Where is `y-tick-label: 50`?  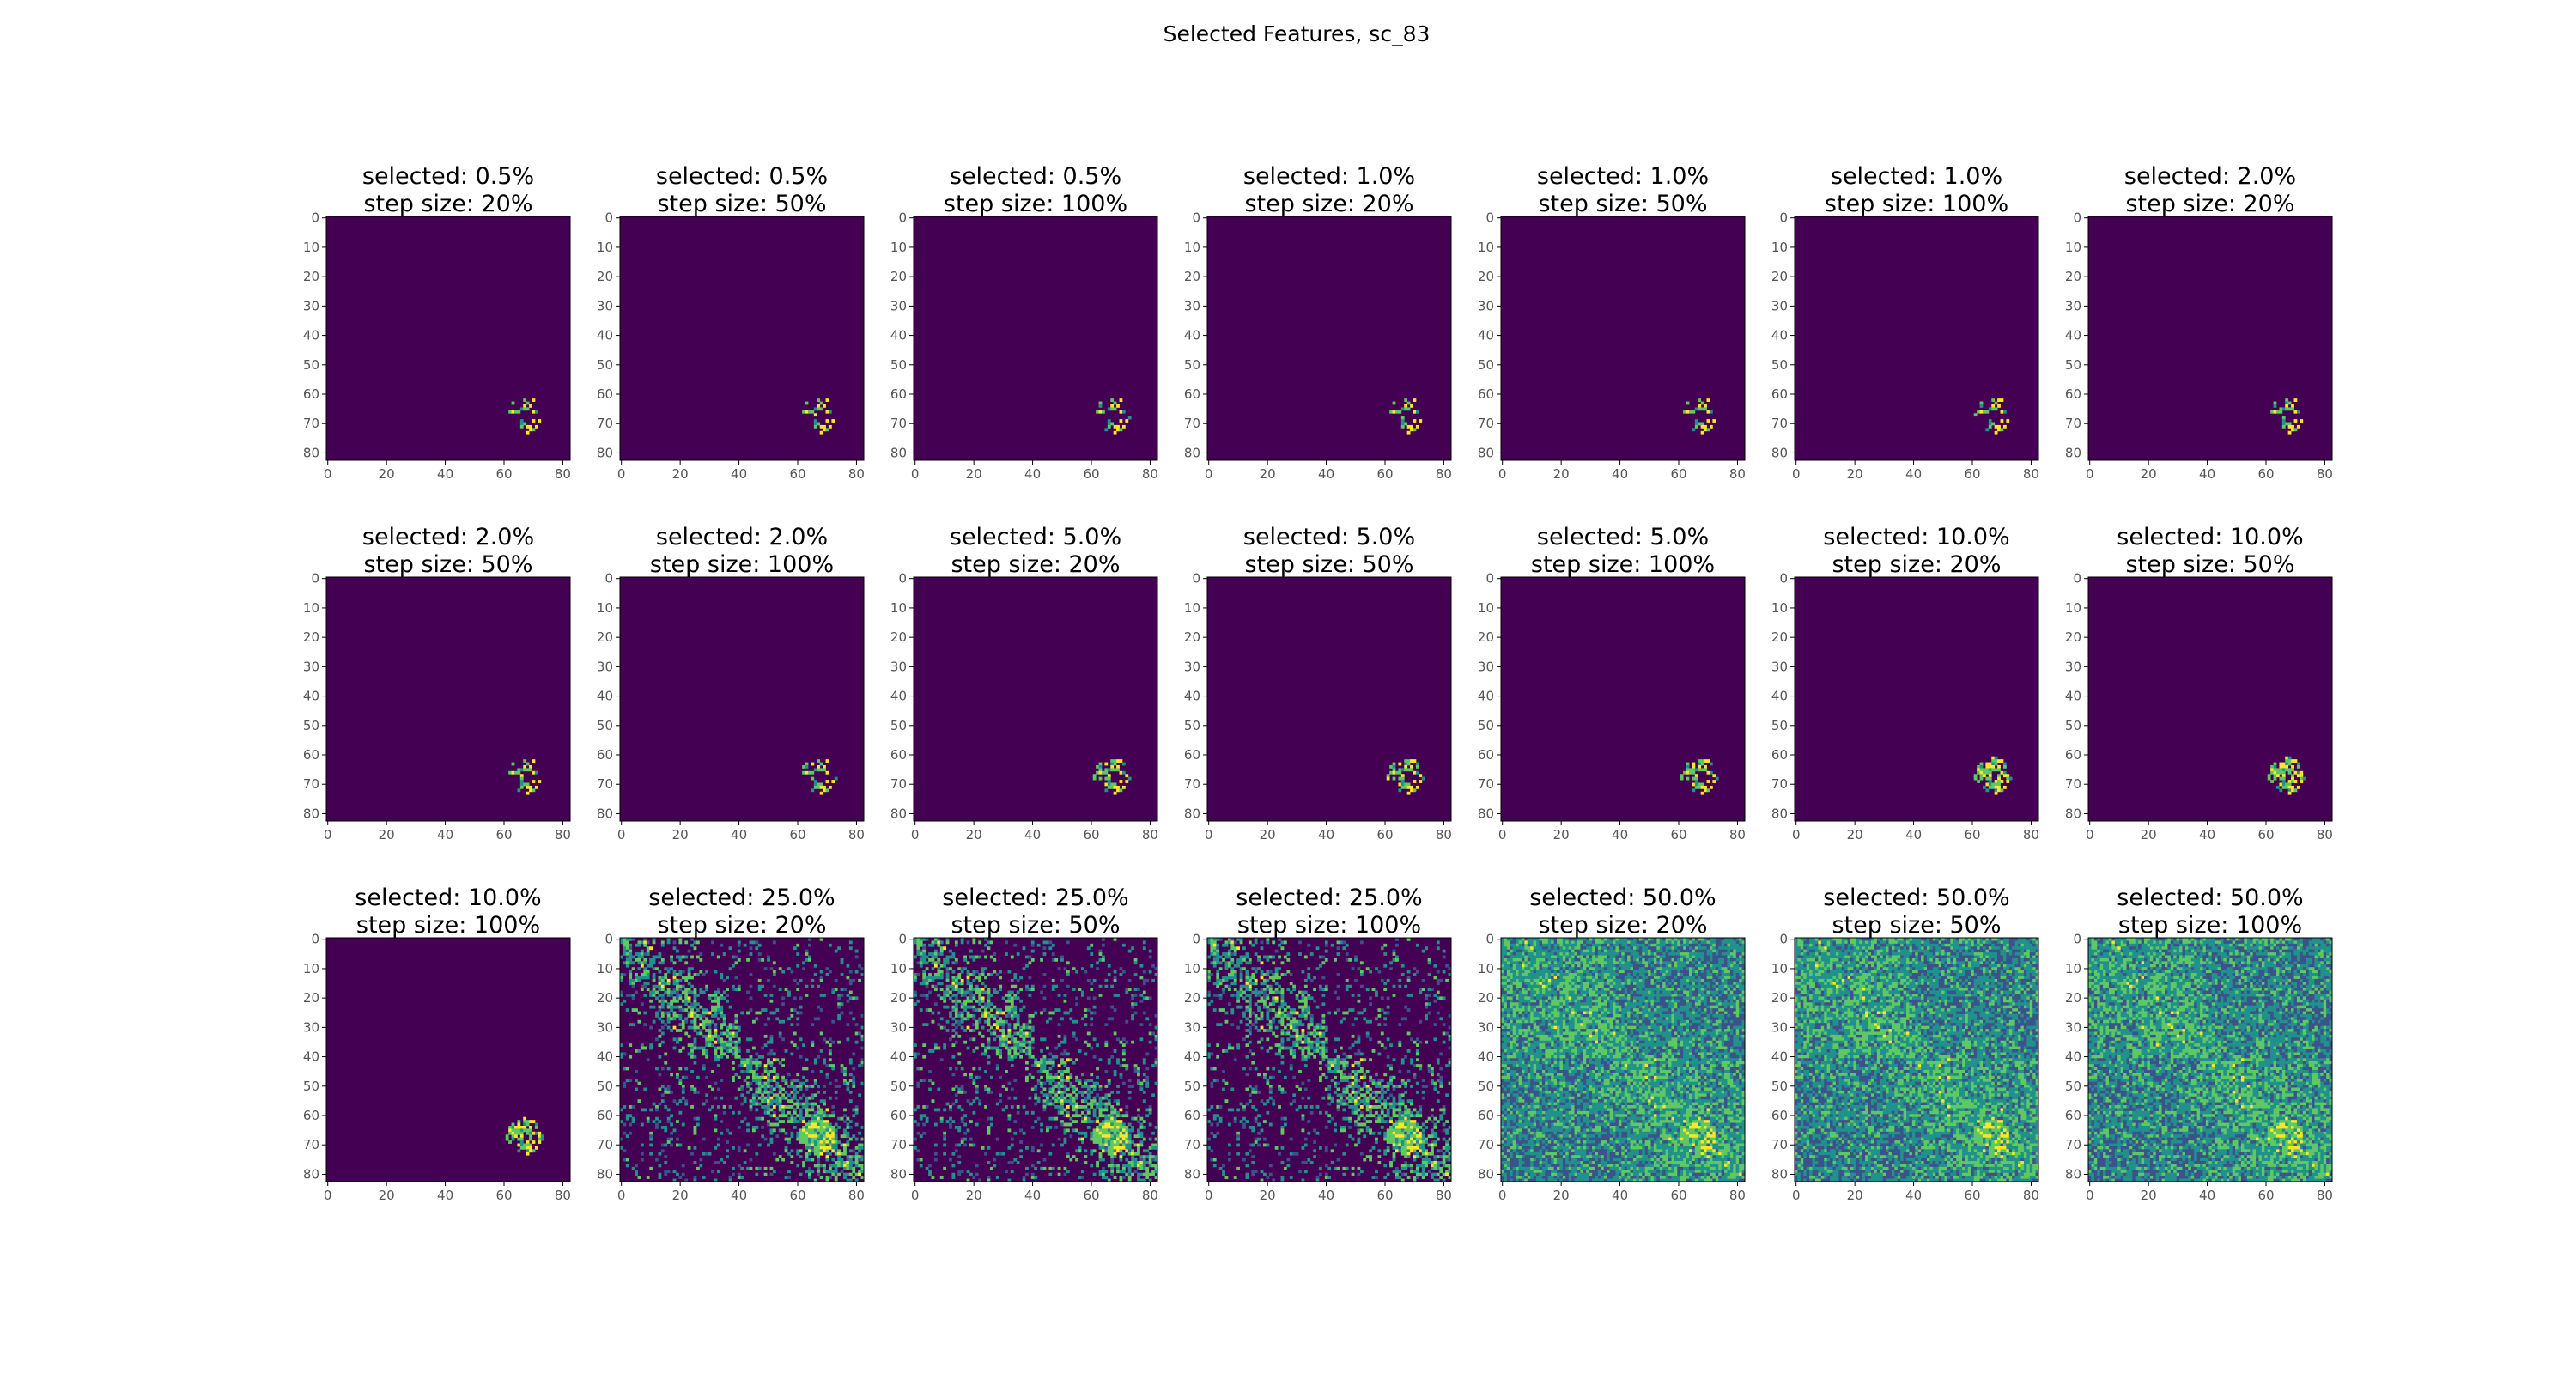 y-tick-label: 50 is located at coordinates (311, 365).